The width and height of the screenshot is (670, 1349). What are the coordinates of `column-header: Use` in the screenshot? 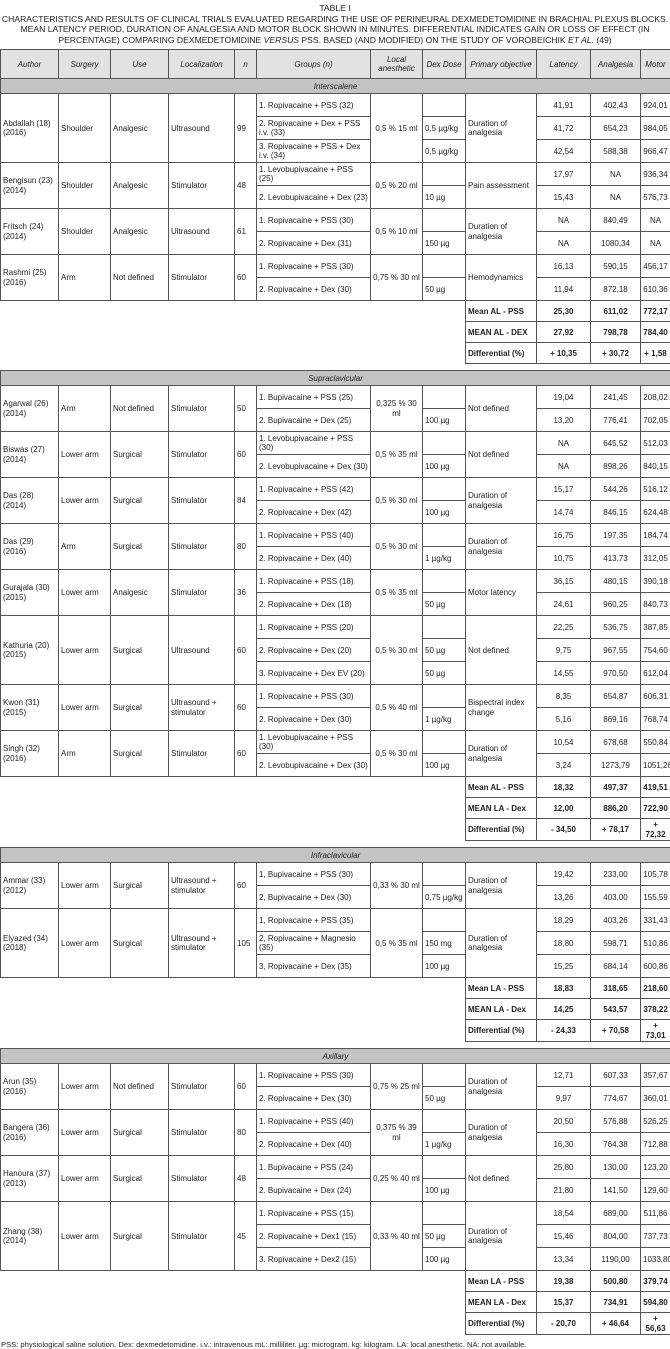 It's located at (140, 64).